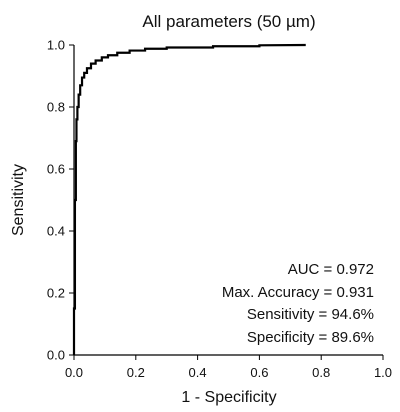  What do you see at coordinates (310, 314) in the screenshot?
I see `stat-sensitivity: Sensitivity = 94.6%` at bounding box center [310, 314].